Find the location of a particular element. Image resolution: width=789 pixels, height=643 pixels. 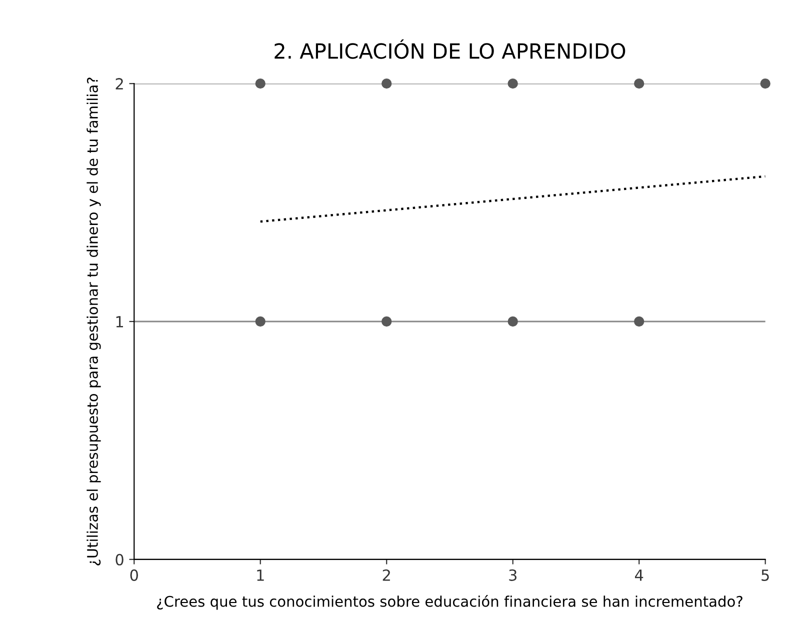

x-tick-label: 0 is located at coordinates (134, 575).